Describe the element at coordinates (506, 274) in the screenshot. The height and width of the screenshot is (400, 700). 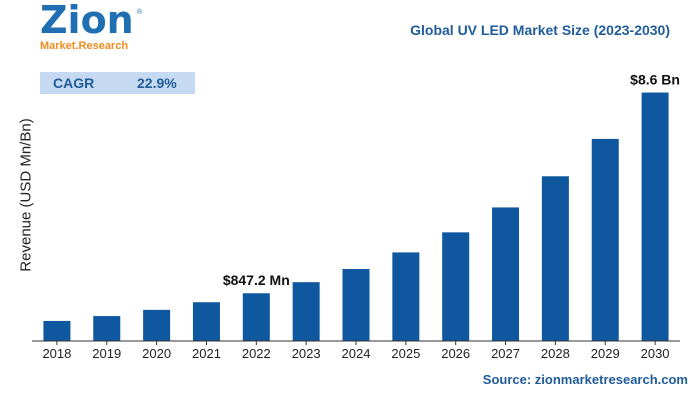
I see `bar-2027` at that location.